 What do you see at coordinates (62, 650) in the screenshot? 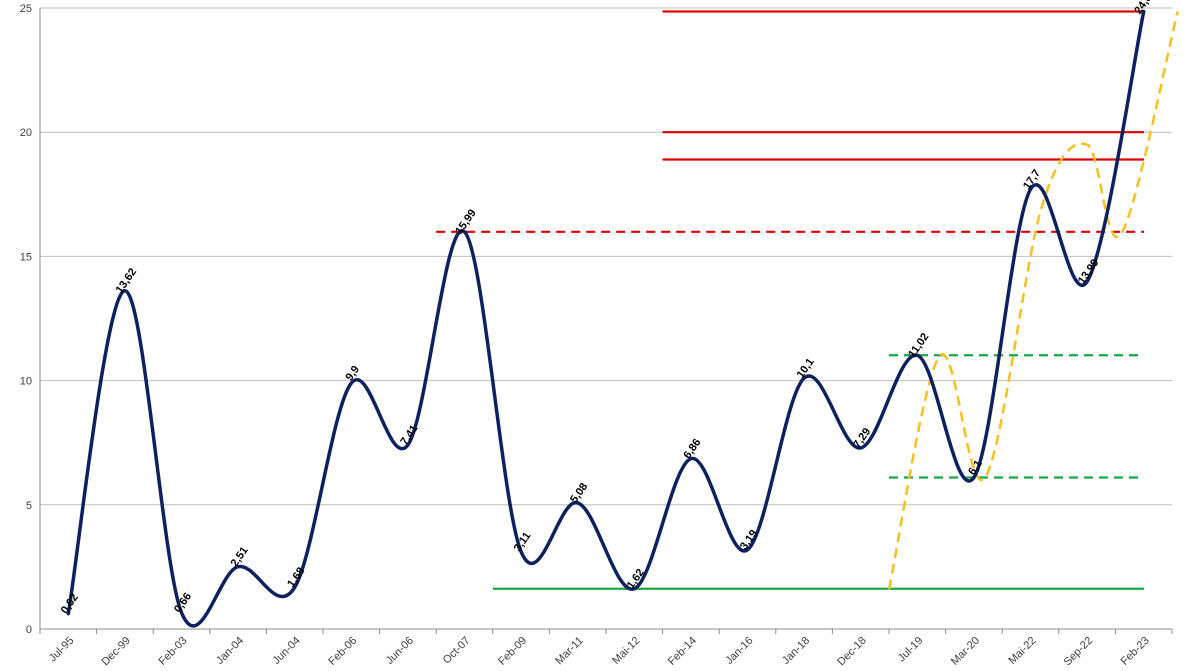
I see `x-tick-label: Jul-95` at bounding box center [62, 650].